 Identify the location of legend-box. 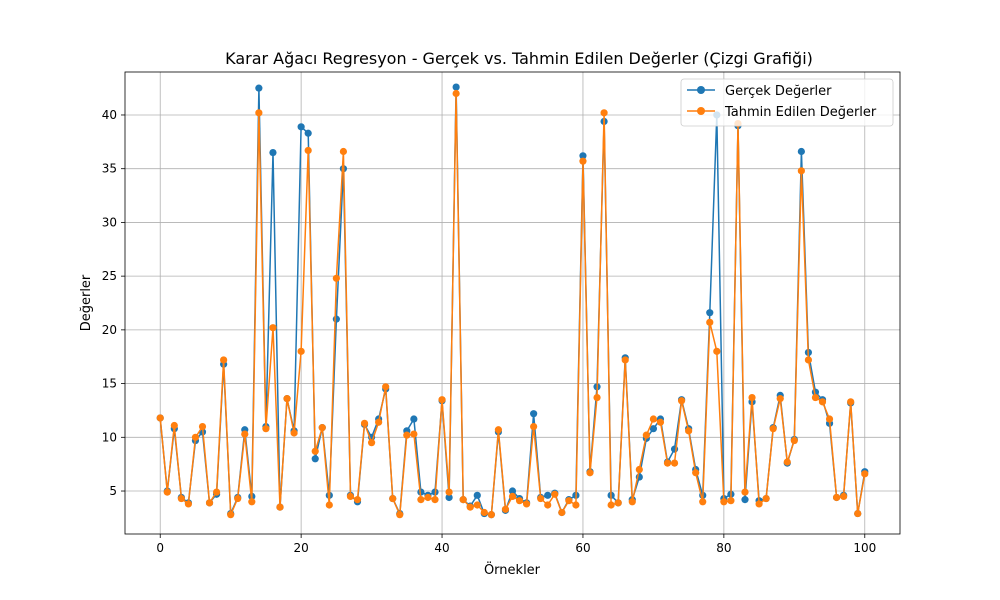
(787, 102).